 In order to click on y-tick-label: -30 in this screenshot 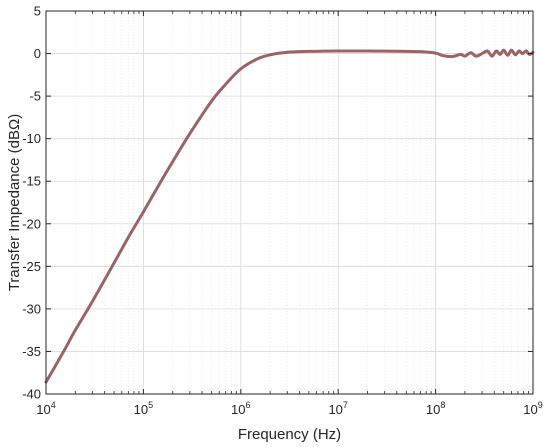, I will do `click(31, 308)`.